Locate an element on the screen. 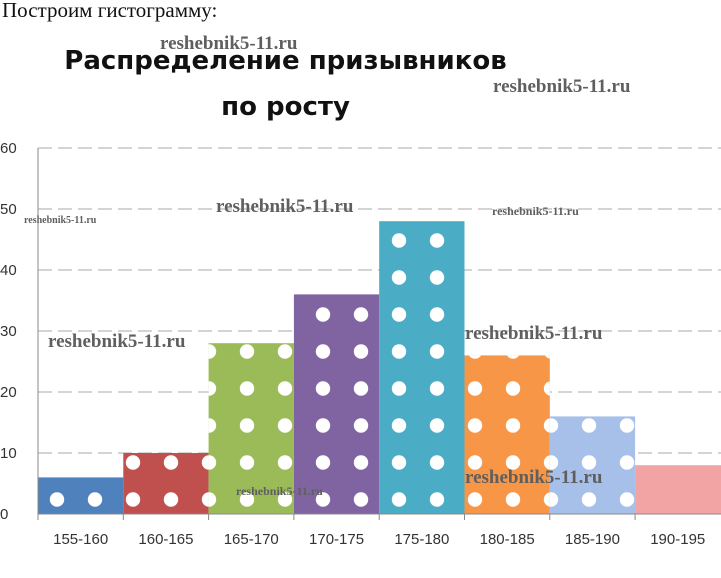 The width and height of the screenshot is (721, 578). y-tick-label: 60 is located at coordinates (8, 148).